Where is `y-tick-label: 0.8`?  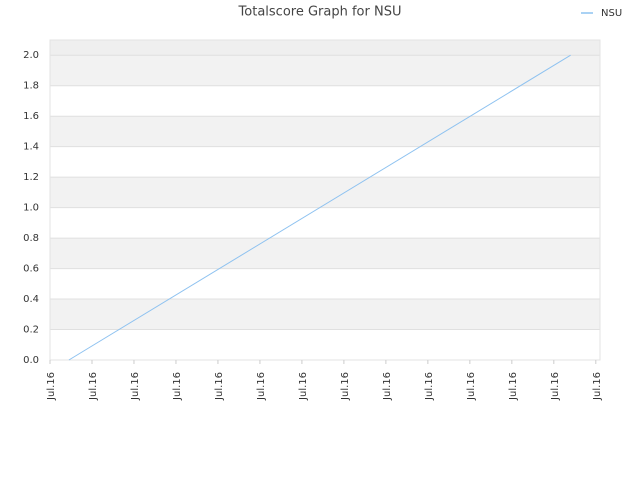
y-tick-label: 0.8 is located at coordinates (31, 238).